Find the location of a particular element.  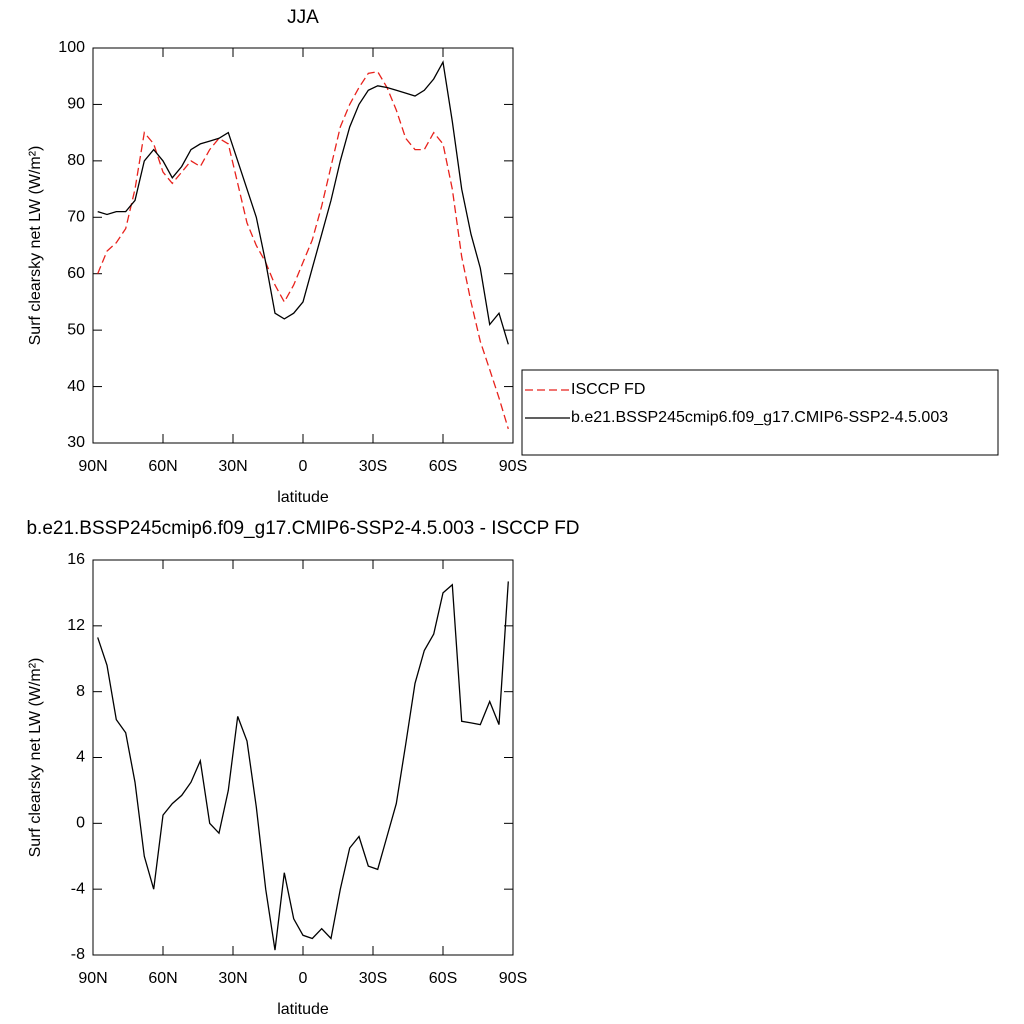

y-tick-label: 30 is located at coordinates (76, 442).